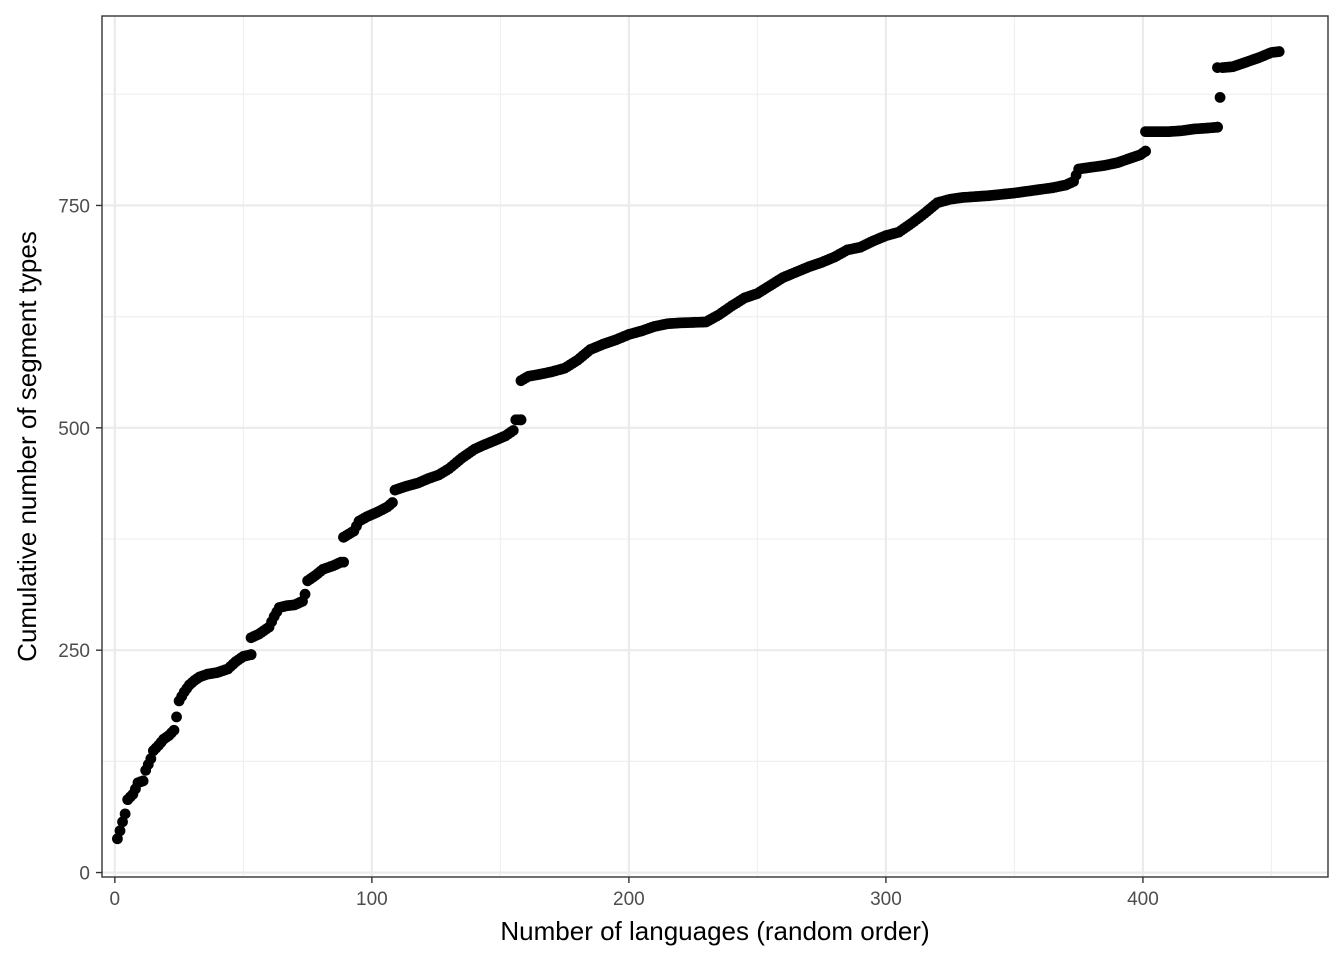 The height and width of the screenshot is (960, 1344). Describe the element at coordinates (714, 931) in the screenshot. I see `x-axis-title: Number of languages (random order)` at that location.